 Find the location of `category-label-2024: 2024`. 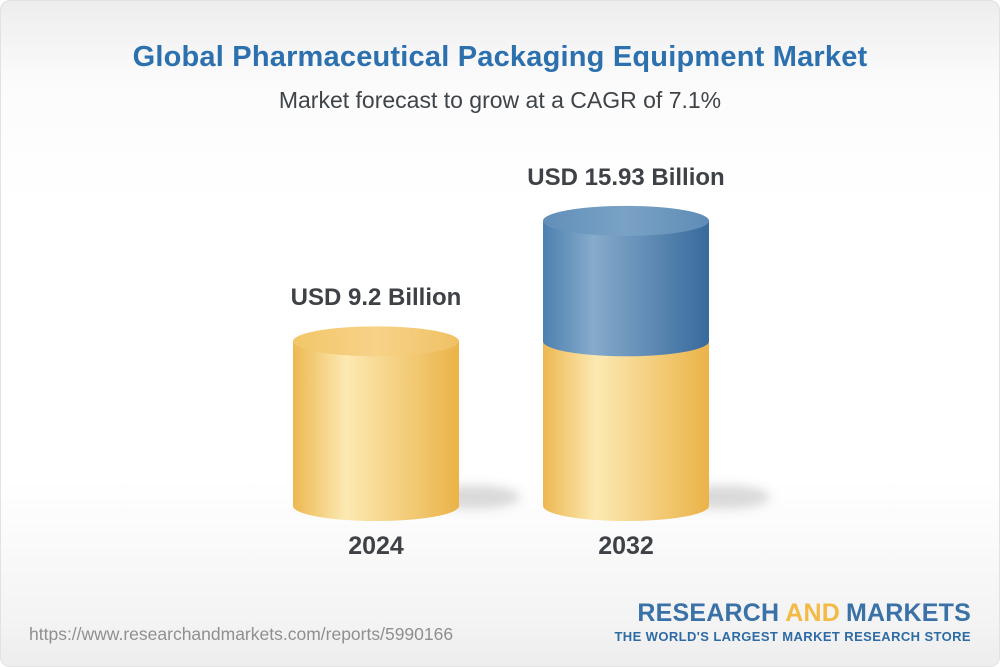

category-label-2024: 2024 is located at coordinates (376, 546).